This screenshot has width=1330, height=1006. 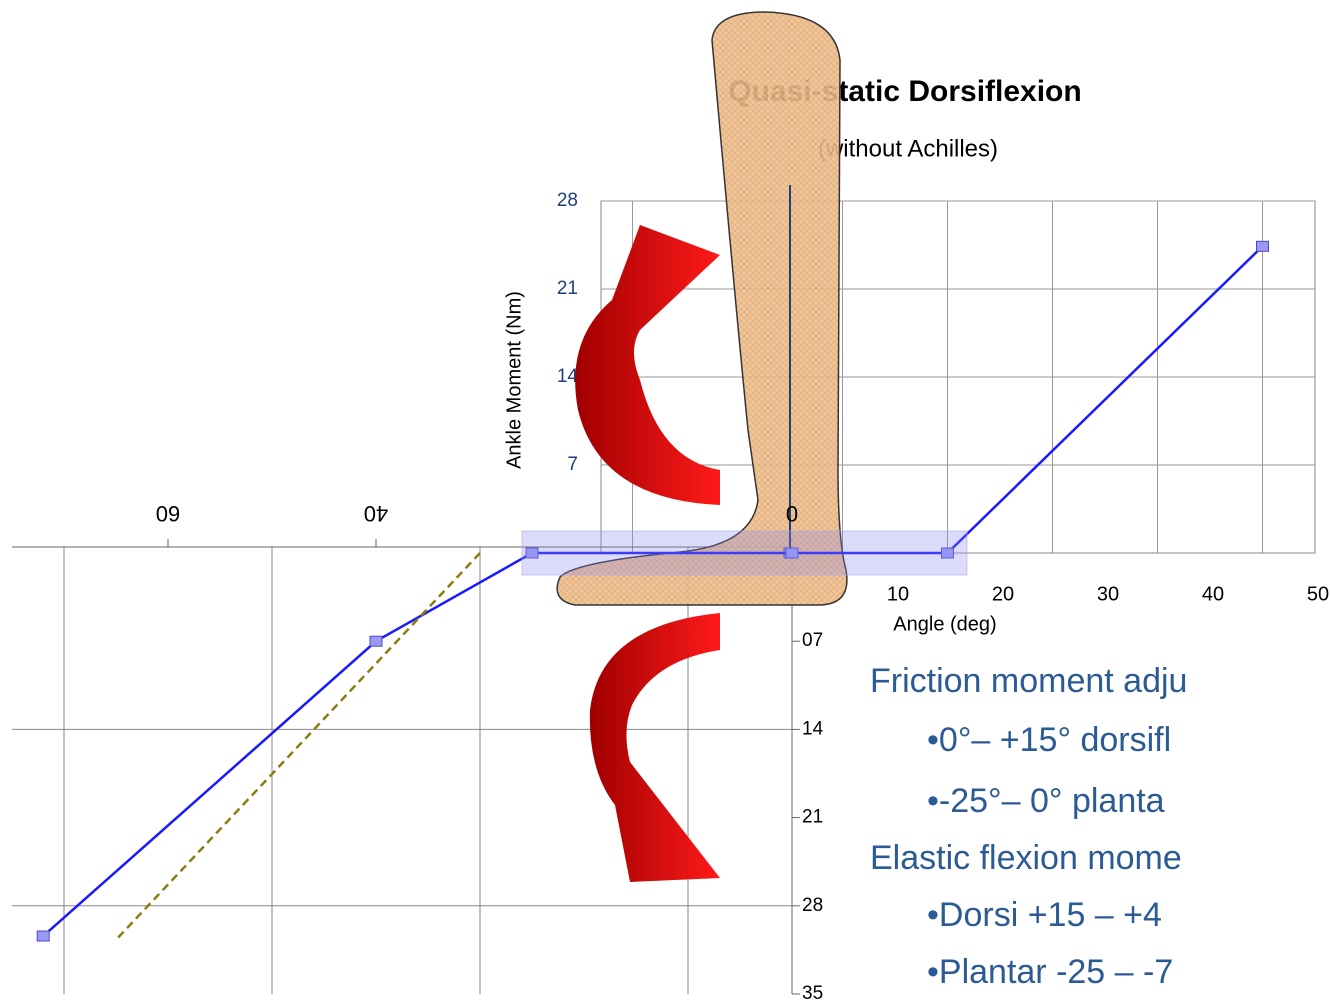 What do you see at coordinates (1044, 915) in the screenshot?
I see `text-line: •Dorsi +15 – +4` at bounding box center [1044, 915].